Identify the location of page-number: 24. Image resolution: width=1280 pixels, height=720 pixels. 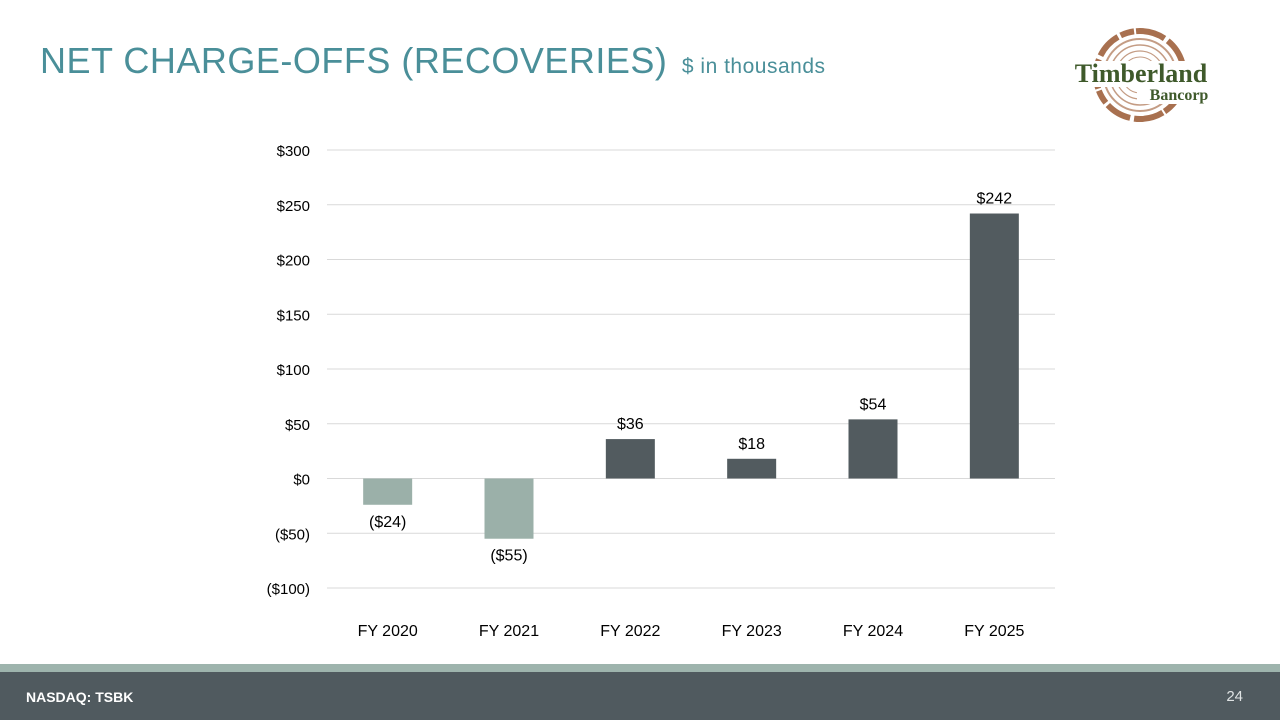
(1234, 696).